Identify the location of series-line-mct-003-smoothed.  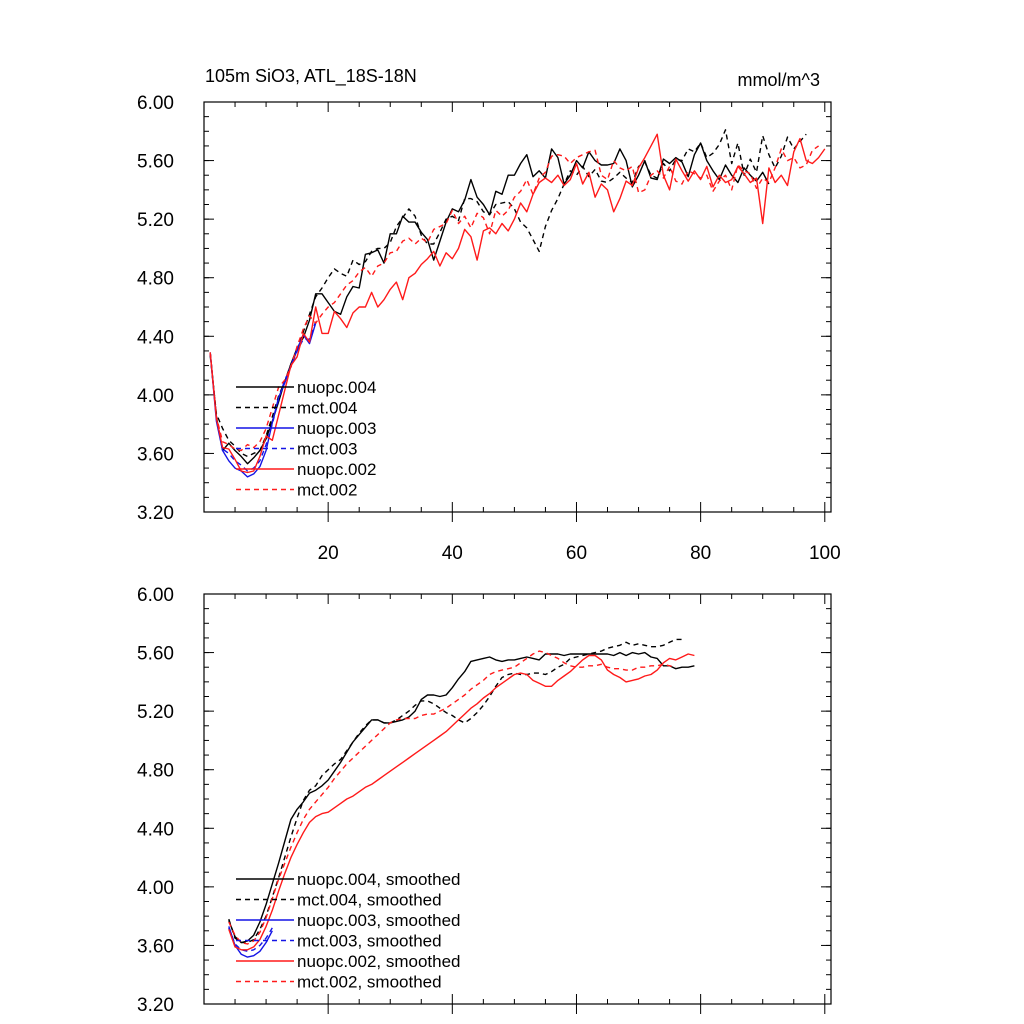
(250, 939).